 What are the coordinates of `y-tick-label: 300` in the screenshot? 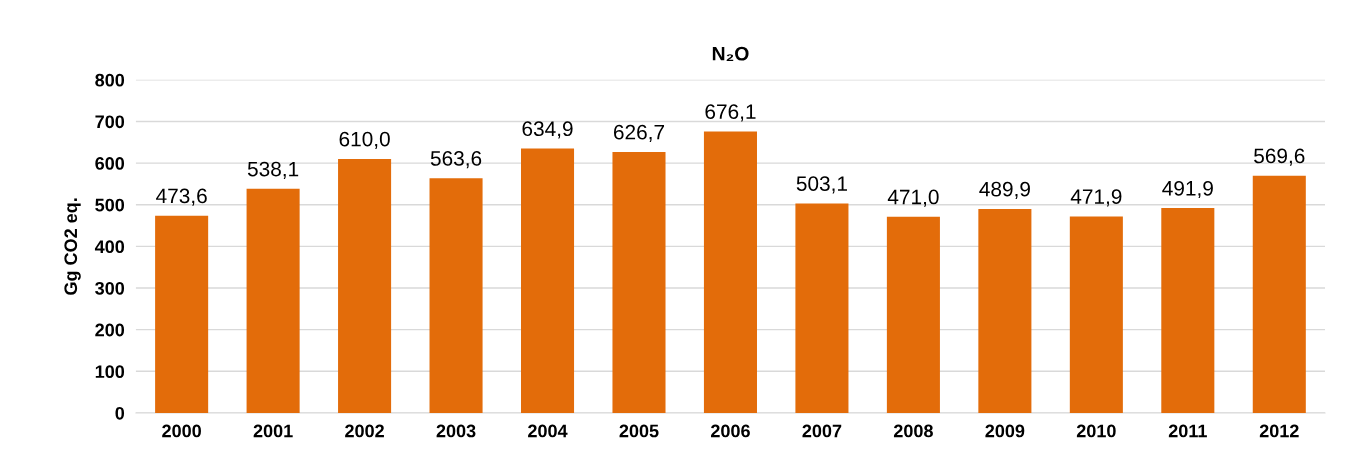 It's located at (110, 288).